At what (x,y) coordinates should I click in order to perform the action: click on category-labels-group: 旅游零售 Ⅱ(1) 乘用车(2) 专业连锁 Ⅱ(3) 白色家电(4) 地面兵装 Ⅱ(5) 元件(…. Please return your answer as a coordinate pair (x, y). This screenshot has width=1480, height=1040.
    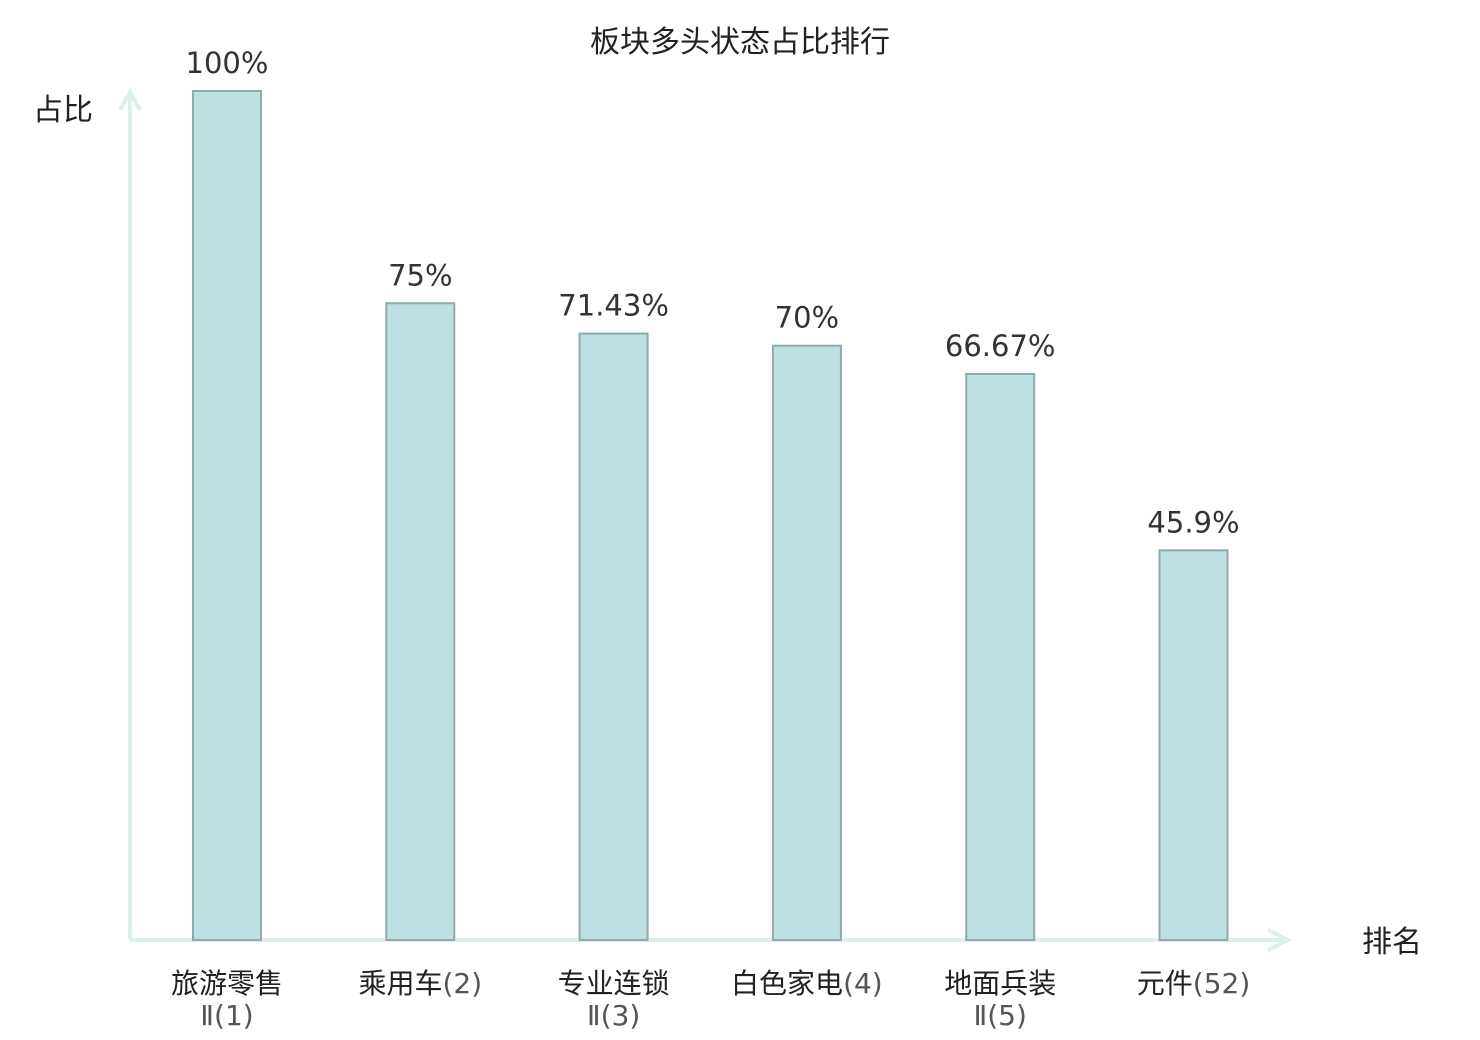
    Looking at the image, I should click on (710, 999).